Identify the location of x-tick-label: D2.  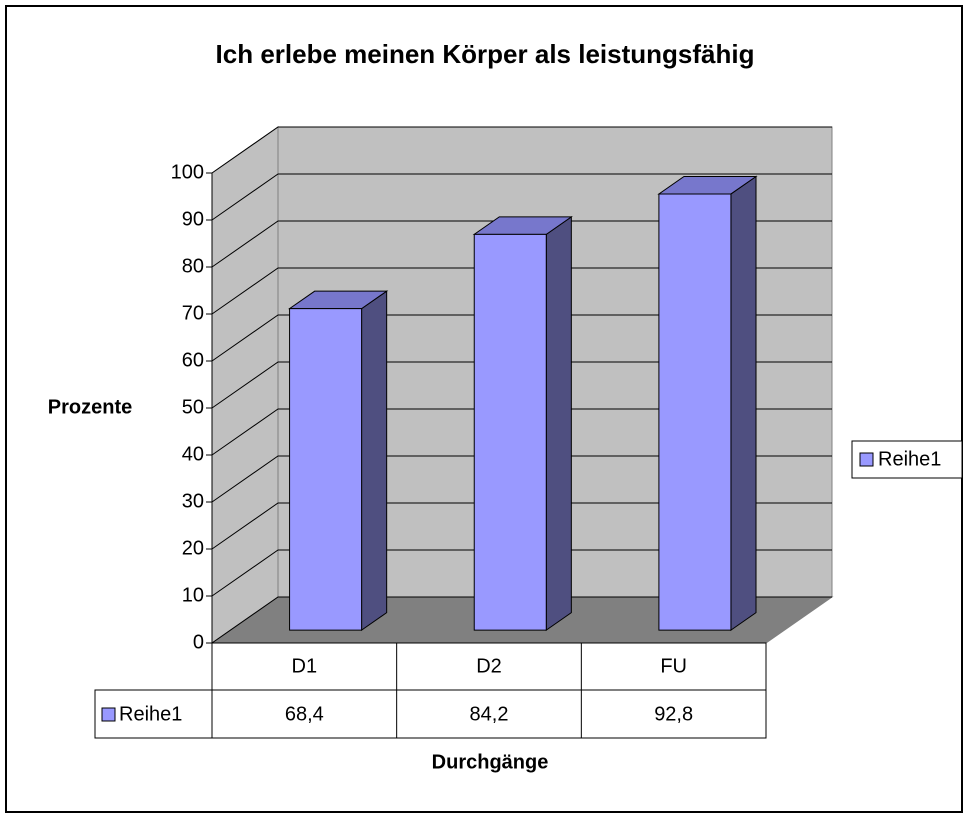
(489, 666).